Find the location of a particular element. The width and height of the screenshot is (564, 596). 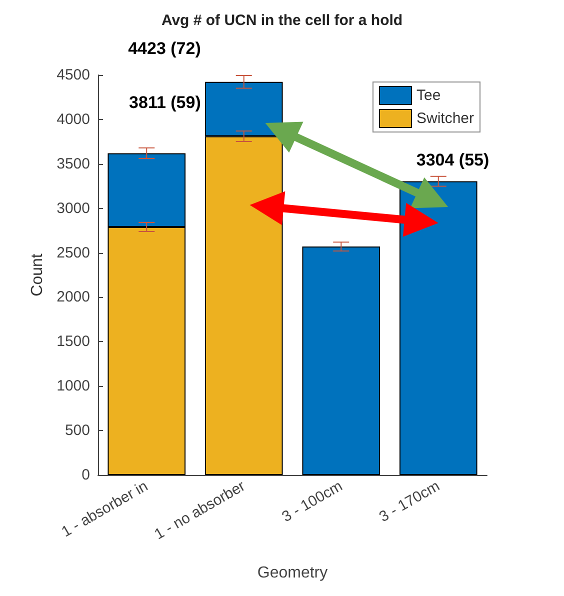

annotation: 3304 (55) is located at coordinates (453, 160).